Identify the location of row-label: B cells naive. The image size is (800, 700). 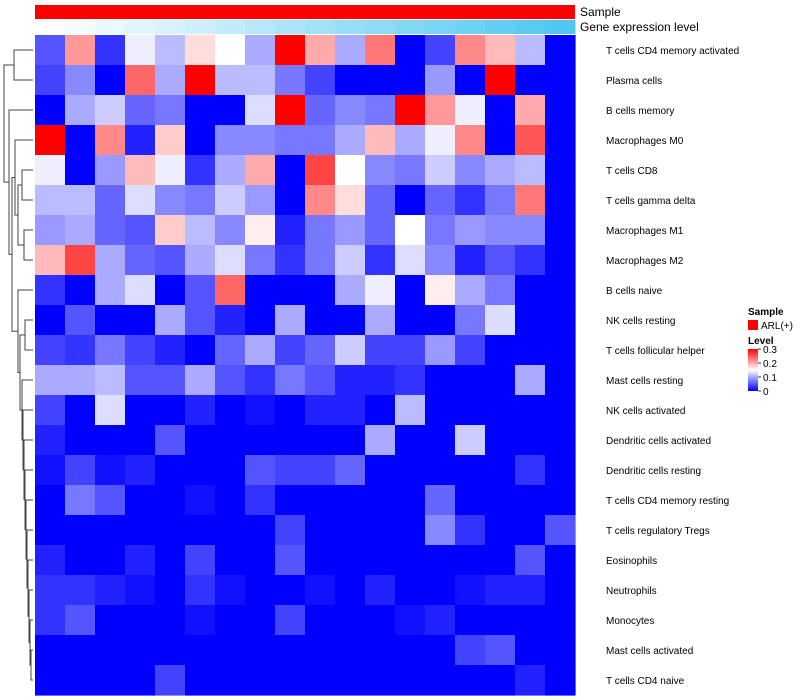
(634, 291).